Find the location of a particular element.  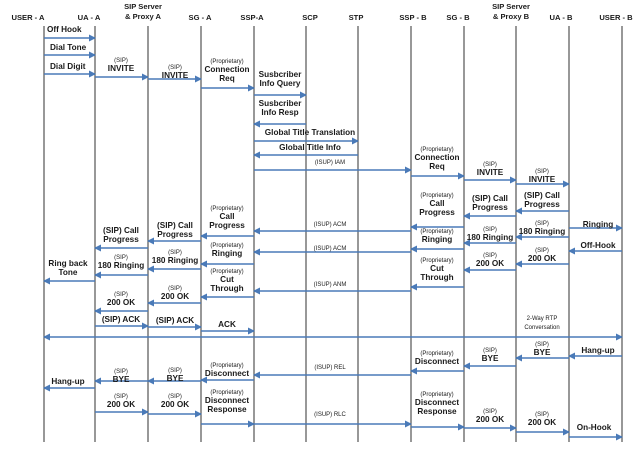

message-label: (ISUP) REL is located at coordinates (330, 368).